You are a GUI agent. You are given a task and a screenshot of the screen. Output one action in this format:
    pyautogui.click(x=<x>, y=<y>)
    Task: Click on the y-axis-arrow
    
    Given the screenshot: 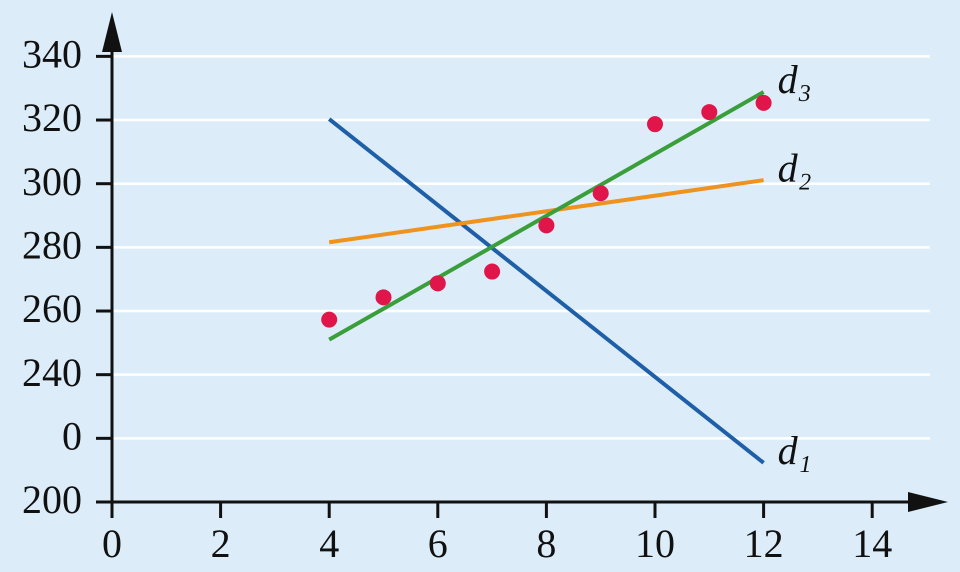 What is the action you would take?
    pyautogui.click(x=112, y=32)
    